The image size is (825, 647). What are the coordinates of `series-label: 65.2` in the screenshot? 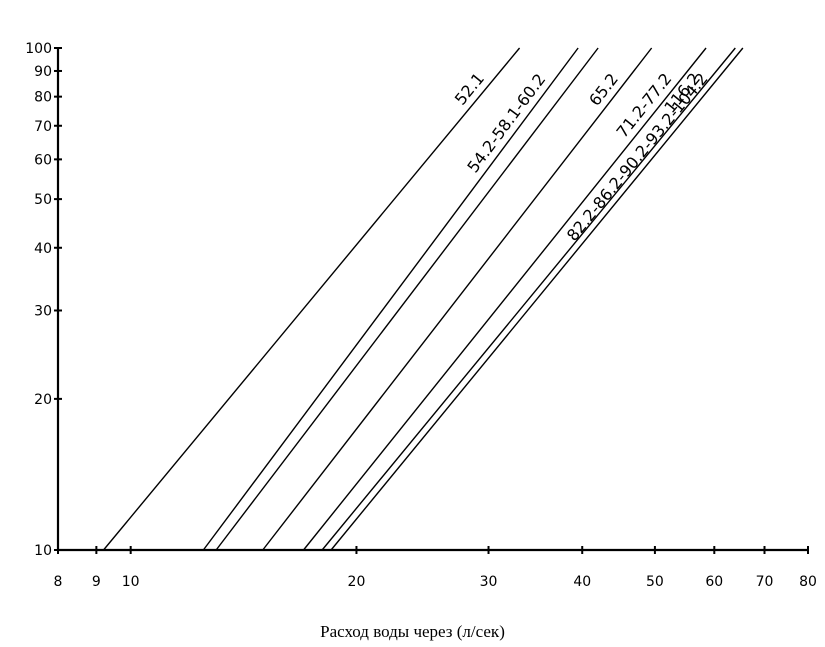 It's located at (603, 90).